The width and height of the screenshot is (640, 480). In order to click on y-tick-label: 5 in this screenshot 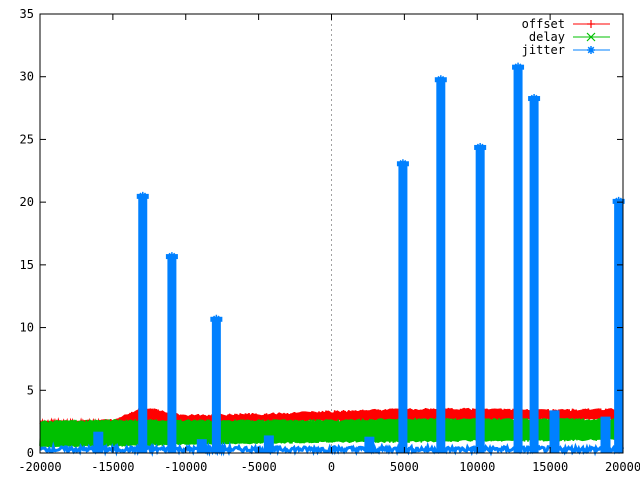, I will do `click(30, 390)`.